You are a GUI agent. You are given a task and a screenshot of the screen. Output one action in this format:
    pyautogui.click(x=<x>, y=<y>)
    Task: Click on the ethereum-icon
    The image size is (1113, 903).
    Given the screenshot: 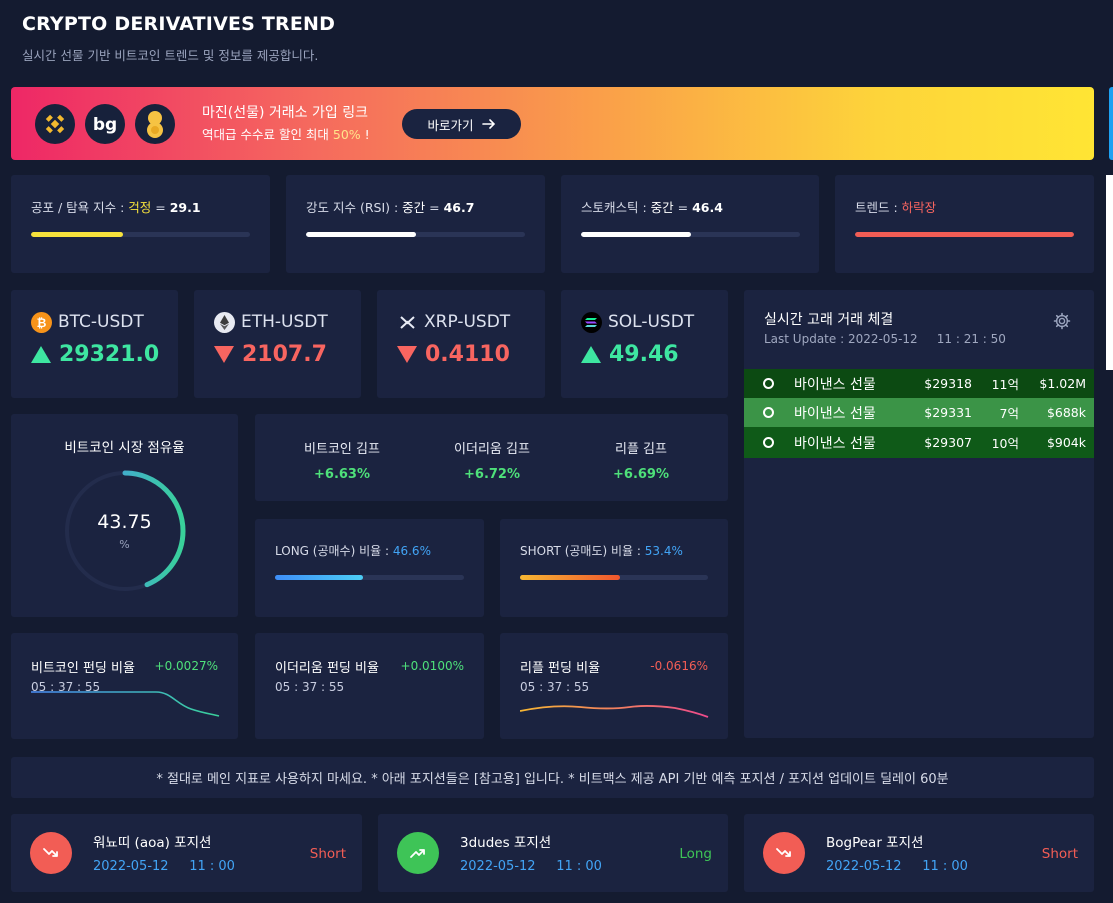 What is the action you would take?
    pyautogui.click(x=224, y=322)
    